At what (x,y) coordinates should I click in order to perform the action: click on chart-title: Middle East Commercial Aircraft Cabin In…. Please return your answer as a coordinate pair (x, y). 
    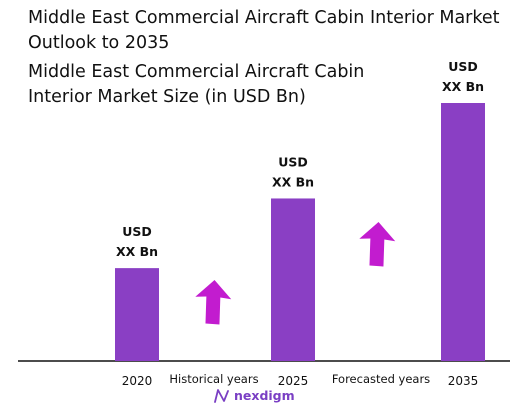
    Looking at the image, I should click on (264, 30).